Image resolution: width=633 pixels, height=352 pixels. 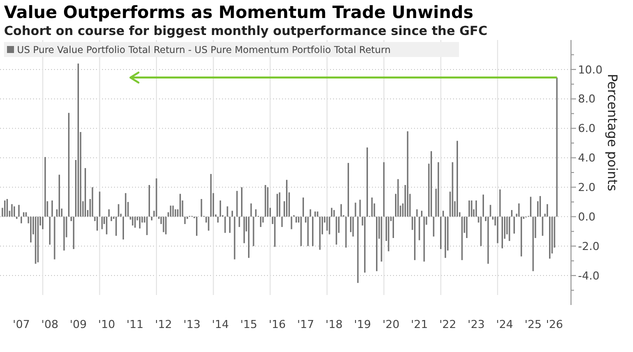 I want to click on y-tick-label: 0.0, so click(x=587, y=217).